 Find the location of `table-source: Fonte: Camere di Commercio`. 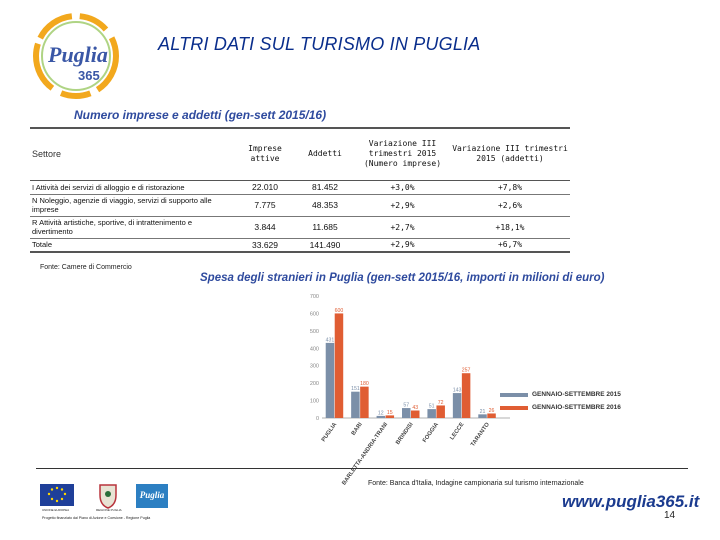

table-source: Fonte: Camere di Commercio is located at coordinates (86, 267).